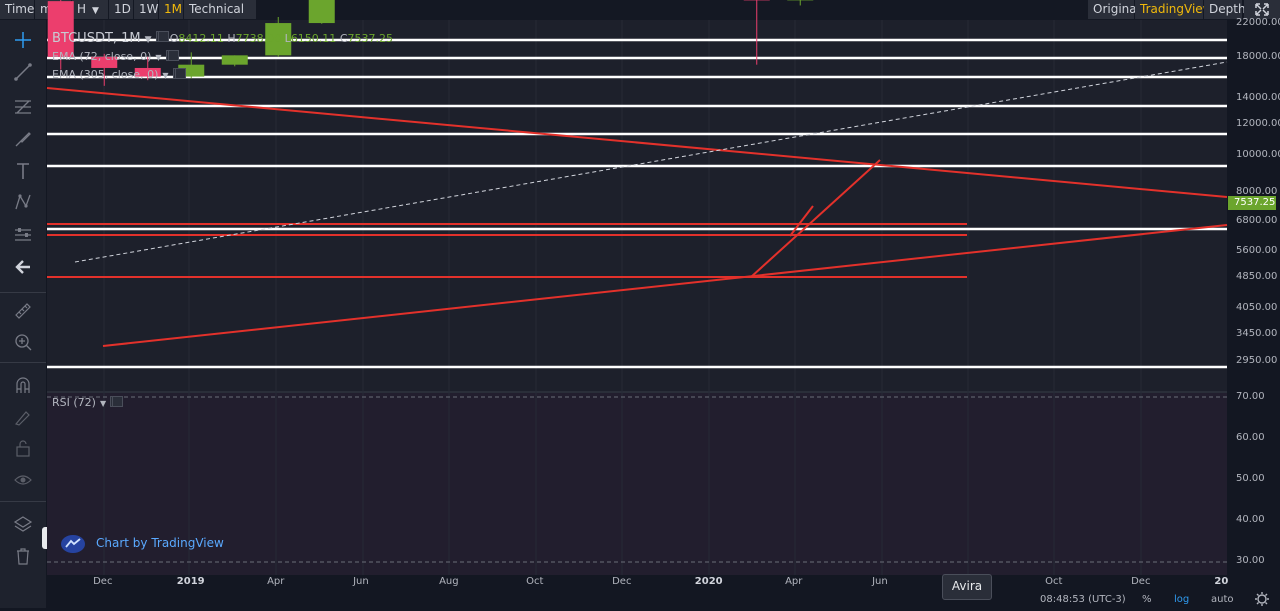 This screenshot has height=611, width=1280. Describe the element at coordinates (101, 56) in the screenshot. I see `ema-72-label: EMA (72, close, 0)` at that location.